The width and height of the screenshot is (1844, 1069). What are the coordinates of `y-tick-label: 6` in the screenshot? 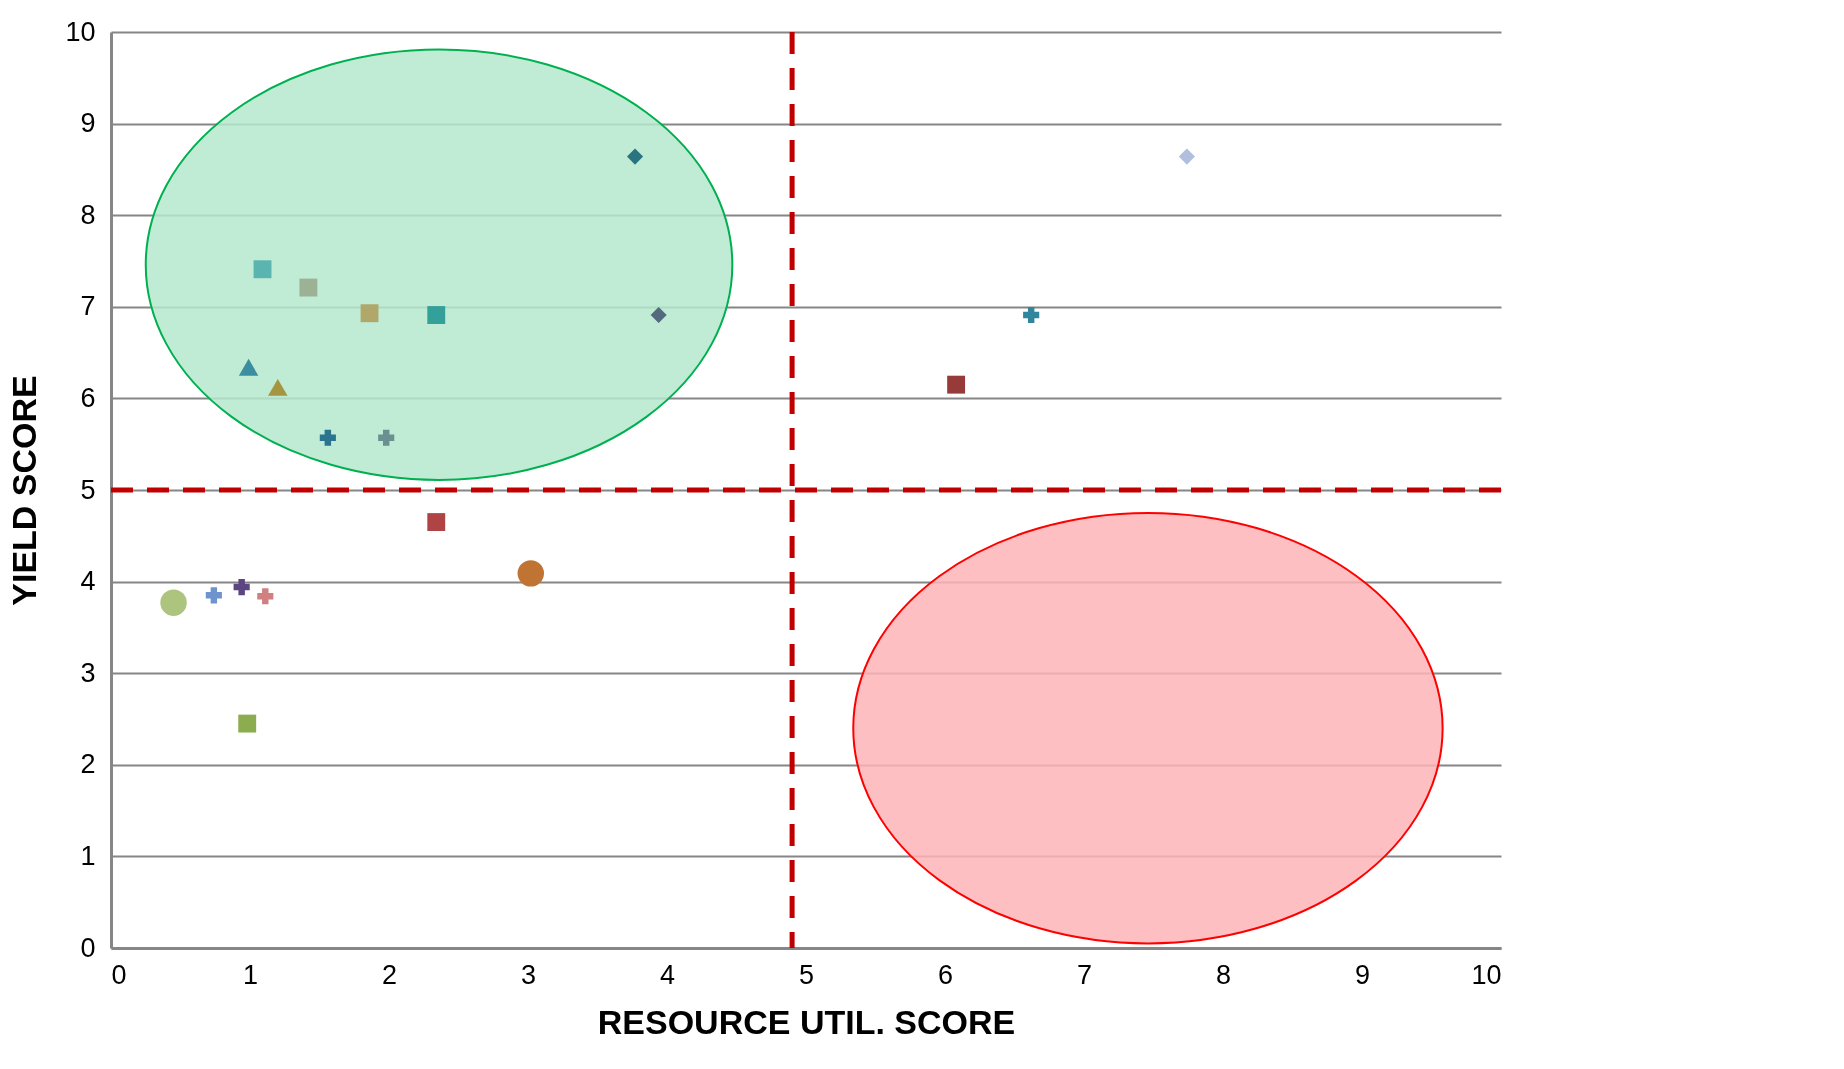 It's located at (88, 397).